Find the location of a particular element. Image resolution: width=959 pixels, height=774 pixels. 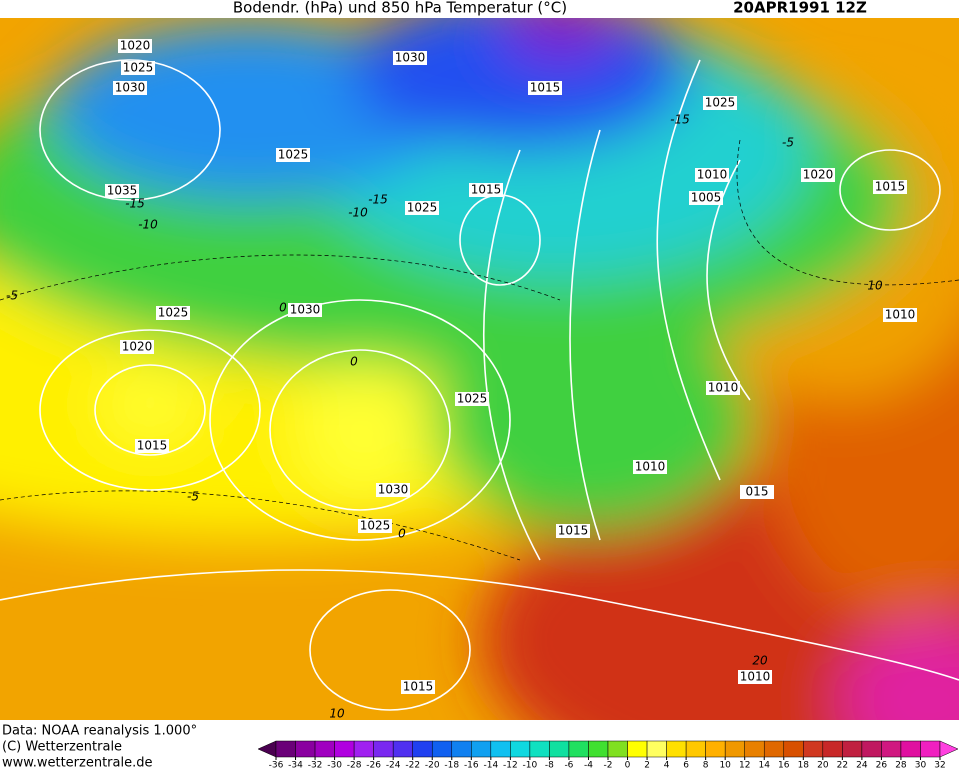

colorbar-tick-label: 26 is located at coordinates (882, 766).